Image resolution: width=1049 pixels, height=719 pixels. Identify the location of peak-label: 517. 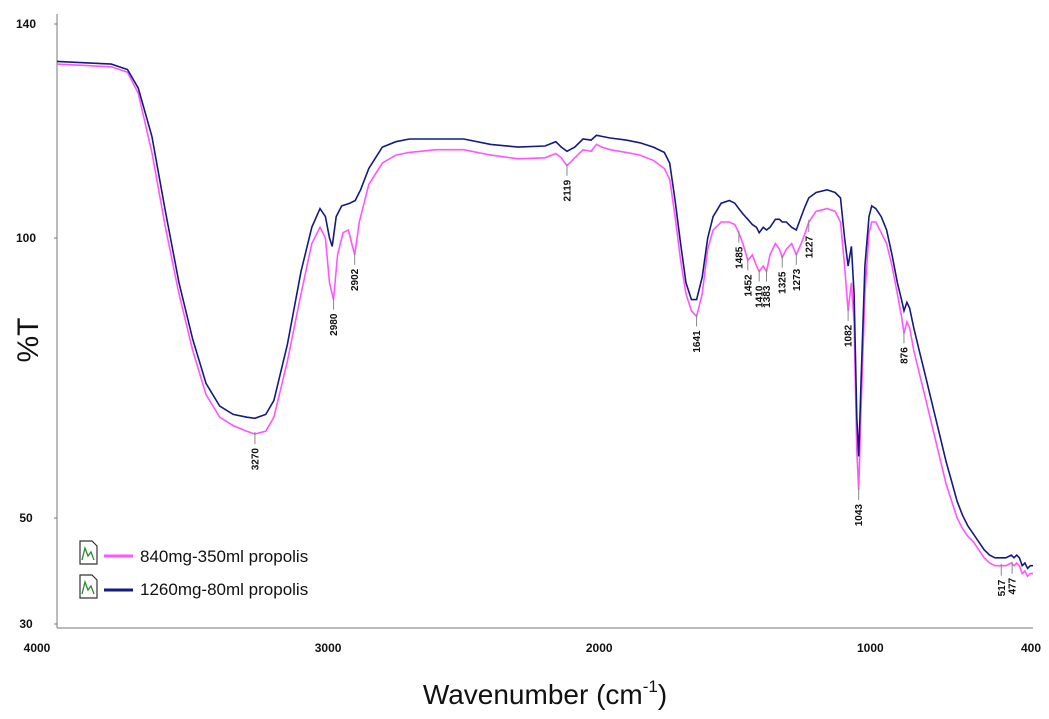
(1002, 587).